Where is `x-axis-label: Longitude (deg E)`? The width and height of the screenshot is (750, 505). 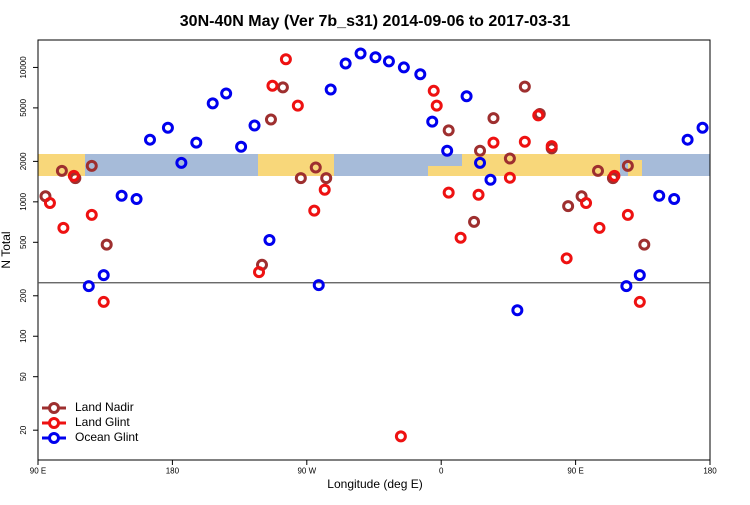 x-axis-label: Longitude (deg E) is located at coordinates (374, 484).